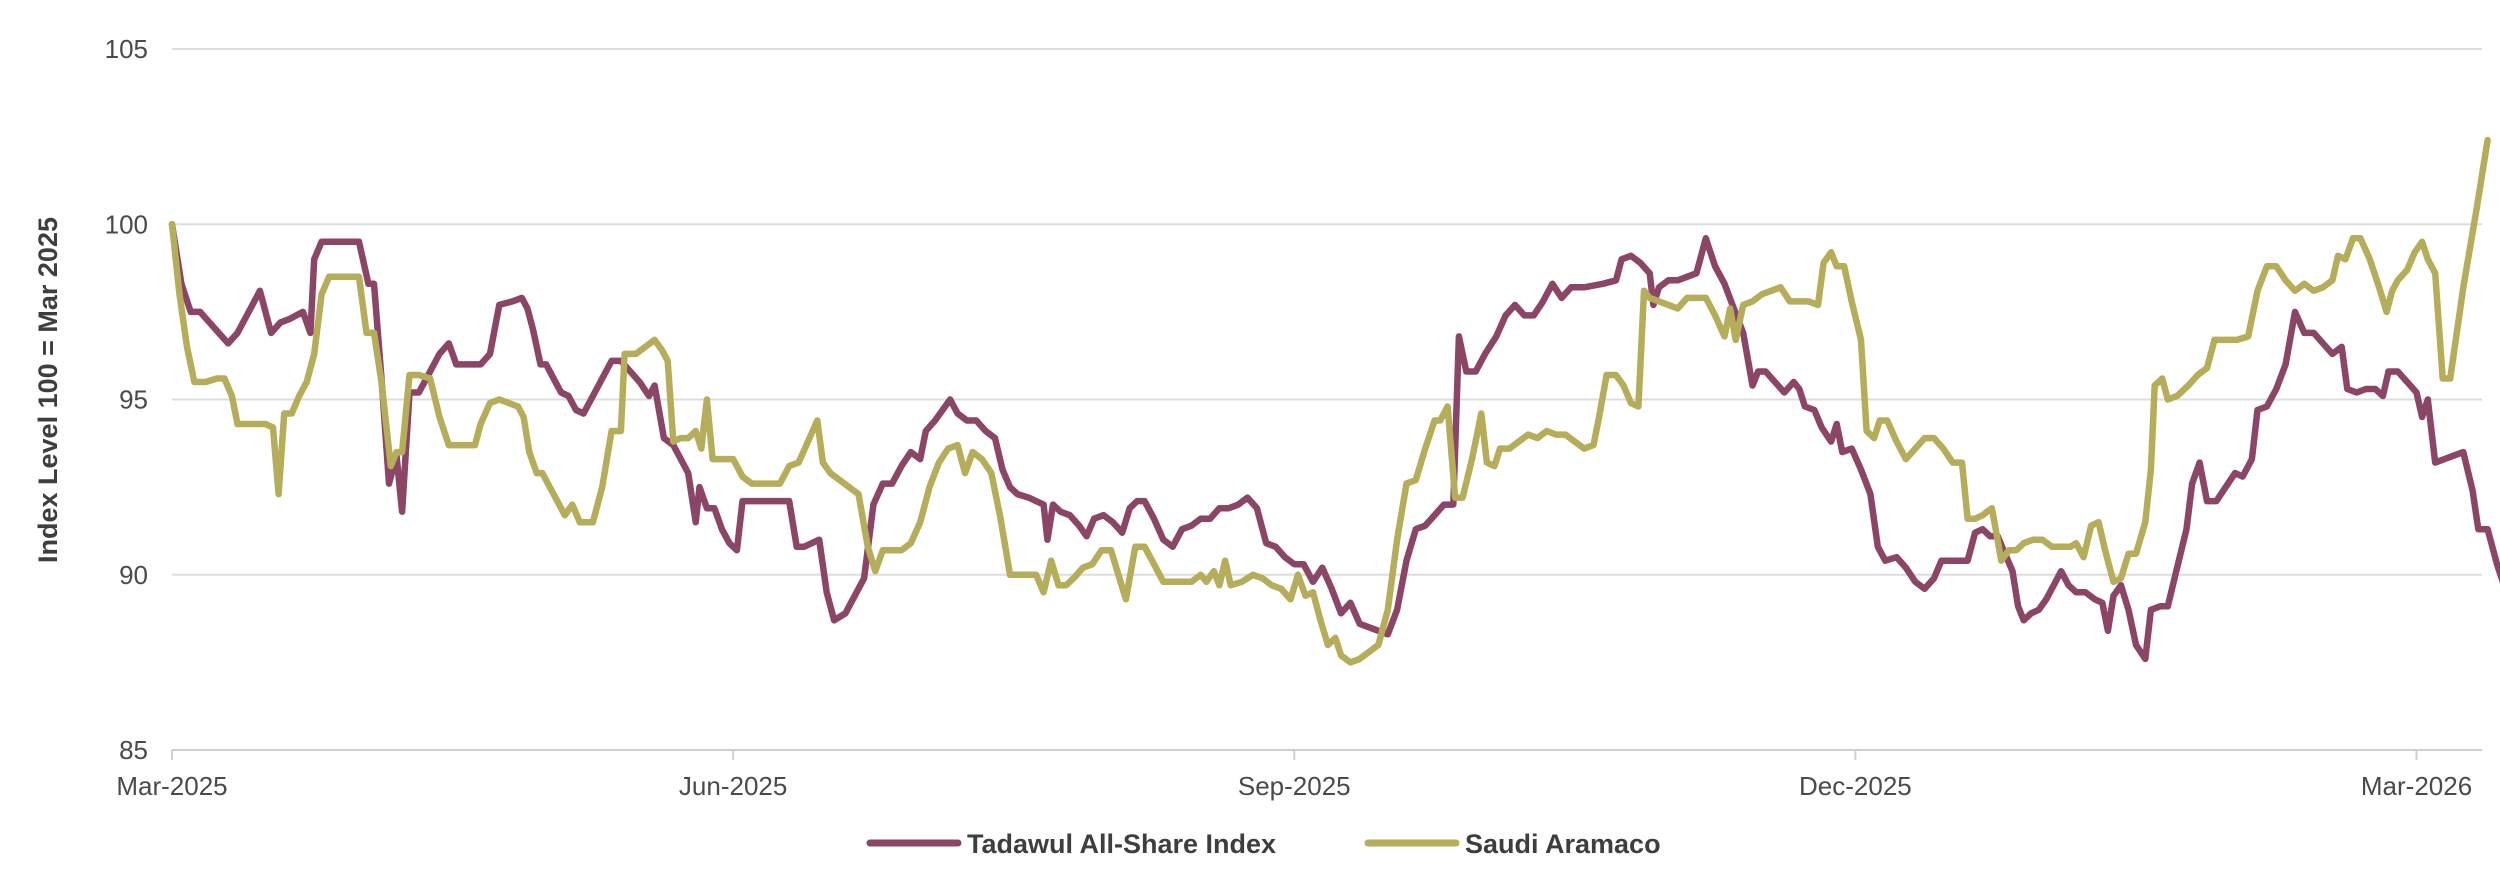 This screenshot has width=2500, height=874. Describe the element at coordinates (1563, 844) in the screenshot. I see `legend-label: Saudi Aramaco` at that location.